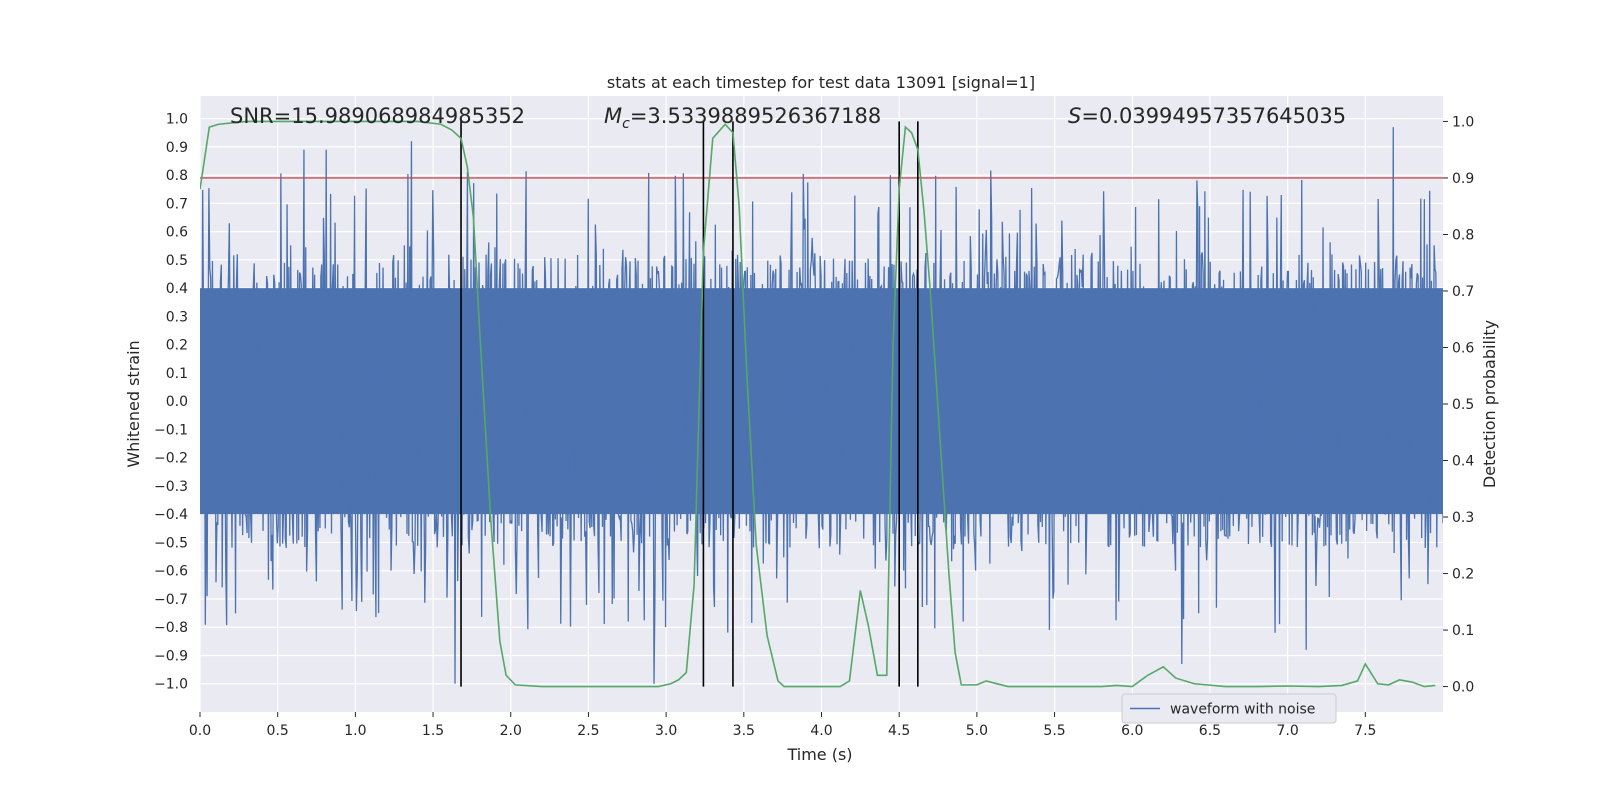  I want to click on x-tick-label: 6.5, so click(1210, 731).